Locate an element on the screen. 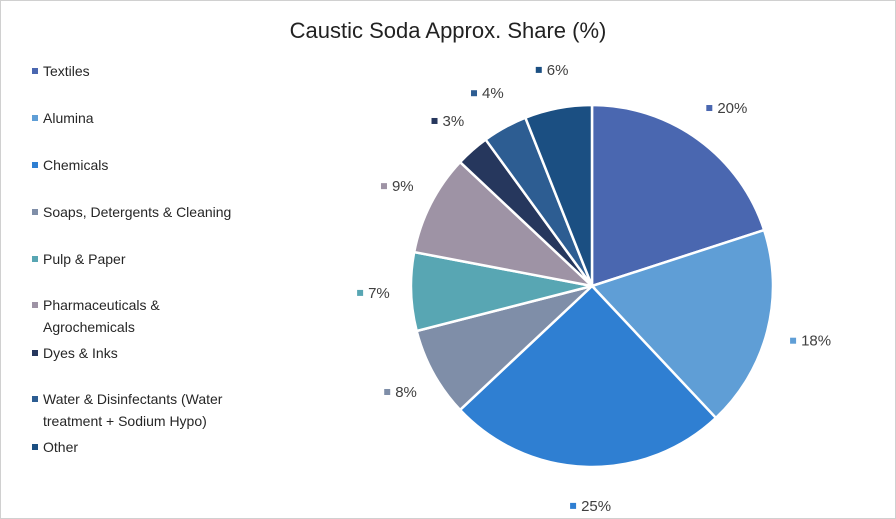 The image size is (896, 519). data-label-text: 20% is located at coordinates (732, 108).